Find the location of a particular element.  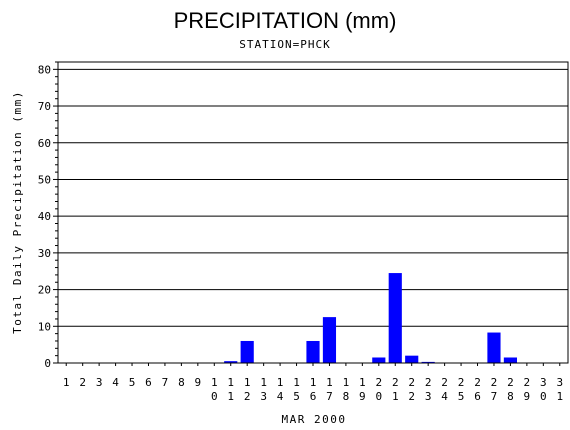

bars is located at coordinates (370, 318).